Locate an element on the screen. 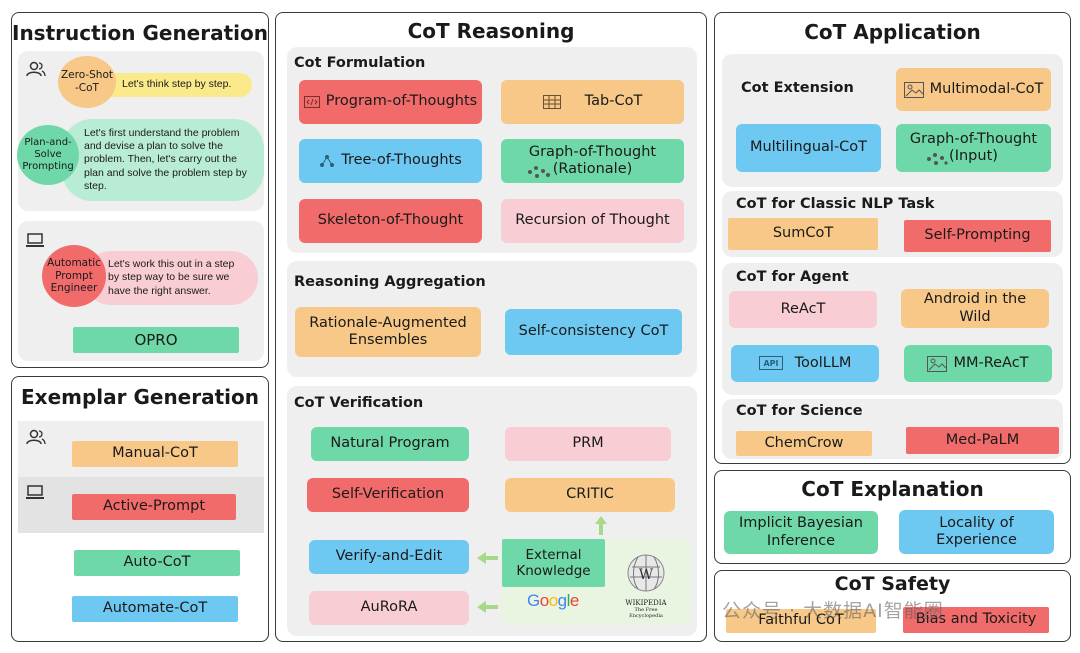 The image size is (1080, 653). formulation-title: Cot Formulation is located at coordinates (360, 63).